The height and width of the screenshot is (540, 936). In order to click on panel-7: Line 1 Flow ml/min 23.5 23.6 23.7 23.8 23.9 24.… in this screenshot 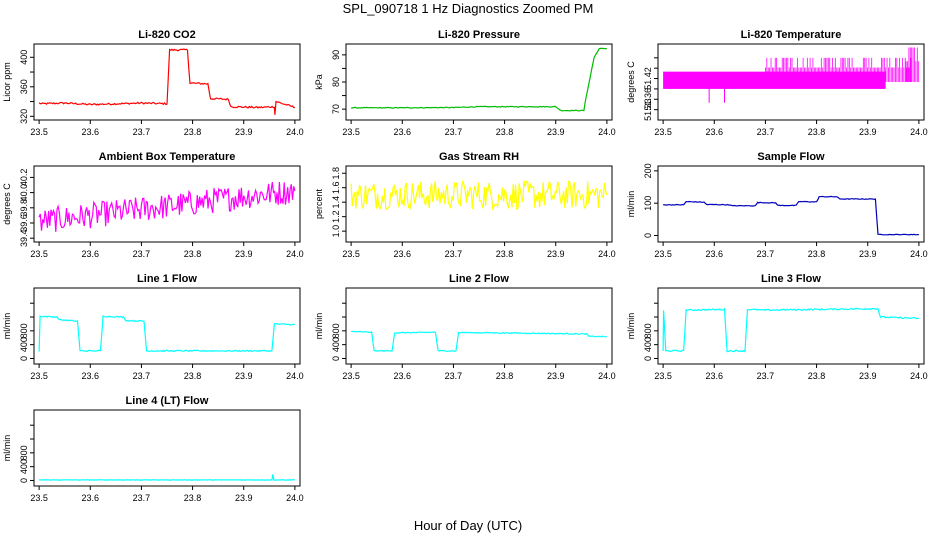, I will do `click(153, 327)`.